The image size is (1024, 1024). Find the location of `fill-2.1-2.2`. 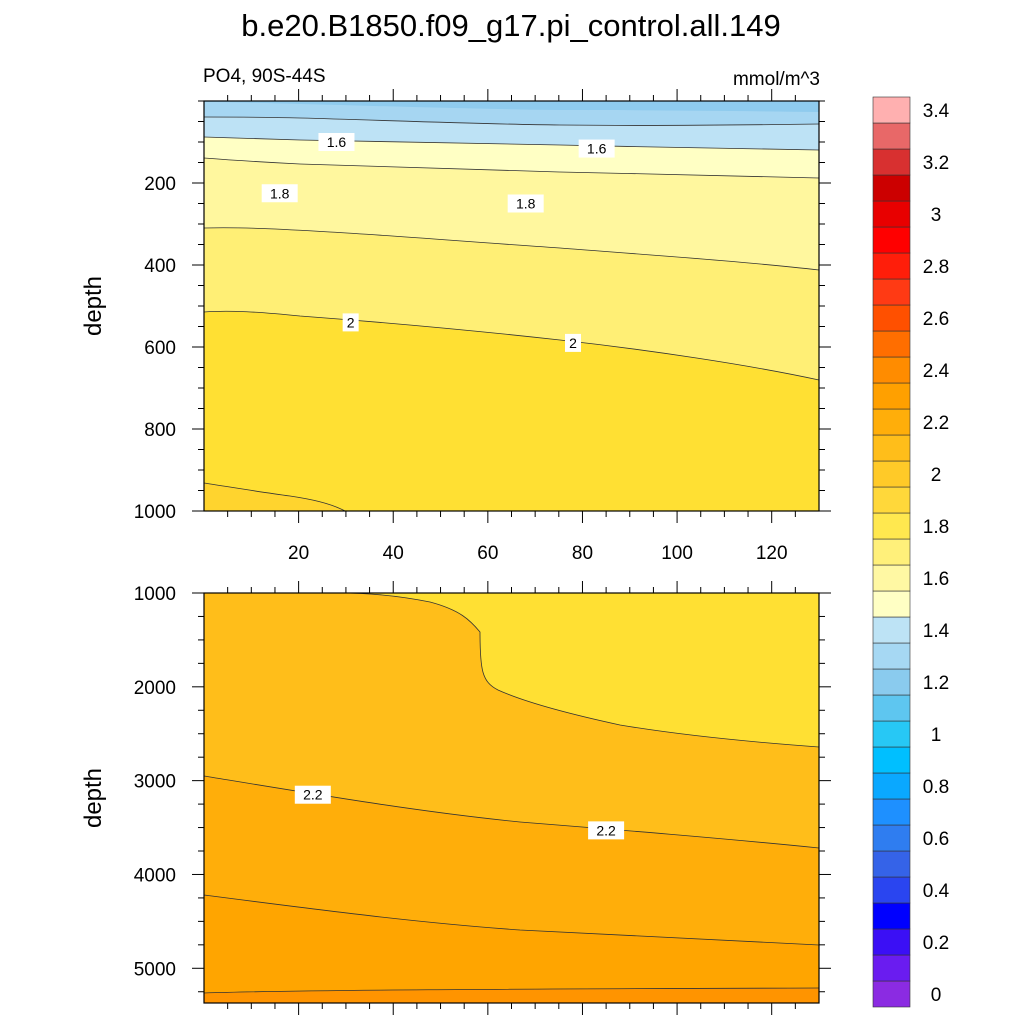

fill-2.1-2.2 is located at coordinates (274, 497).